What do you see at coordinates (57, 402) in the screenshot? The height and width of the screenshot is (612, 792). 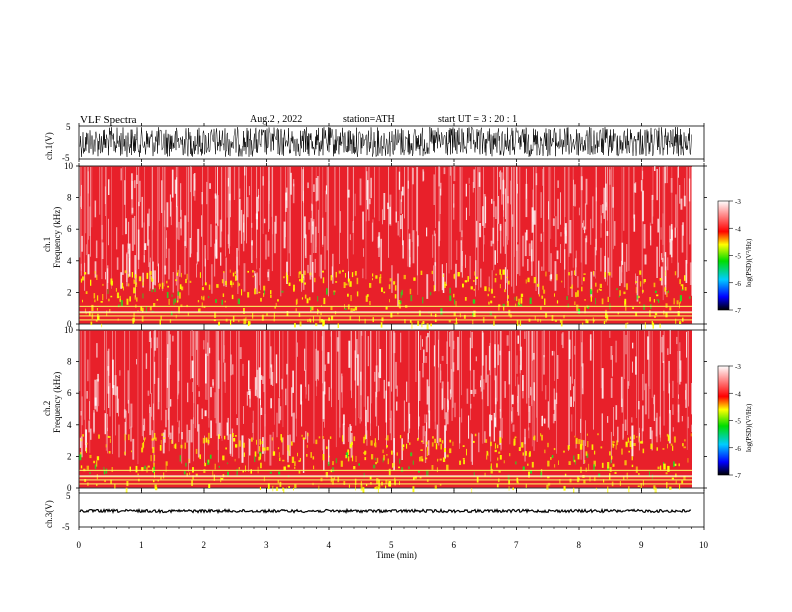 I see `ch2-spectrogram-ylabel: Frequency (kHz)` at bounding box center [57, 402].